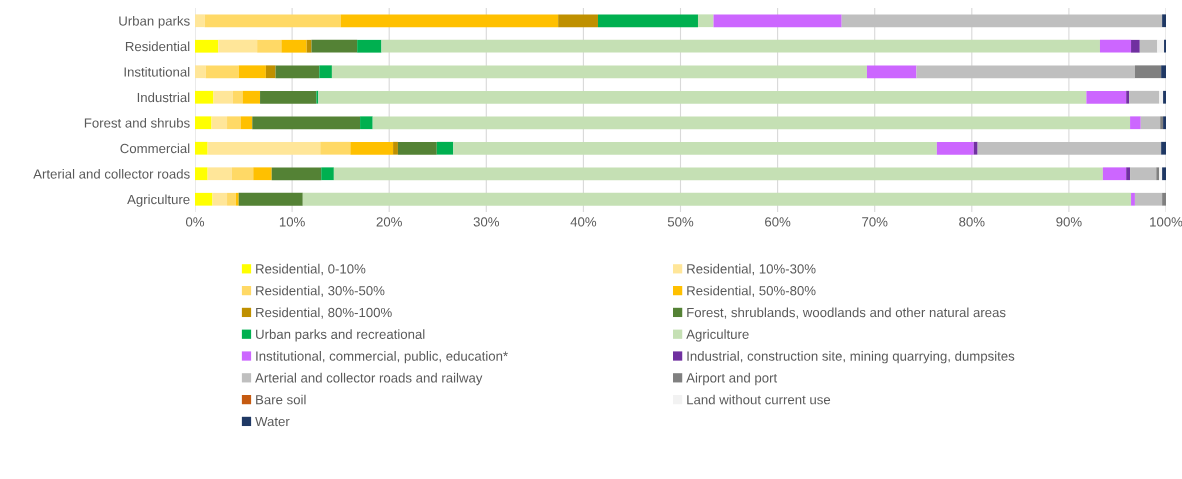  Describe the element at coordinates (369, 379) in the screenshot. I see `legend-label: Arterial and collector roads and railway` at that location.